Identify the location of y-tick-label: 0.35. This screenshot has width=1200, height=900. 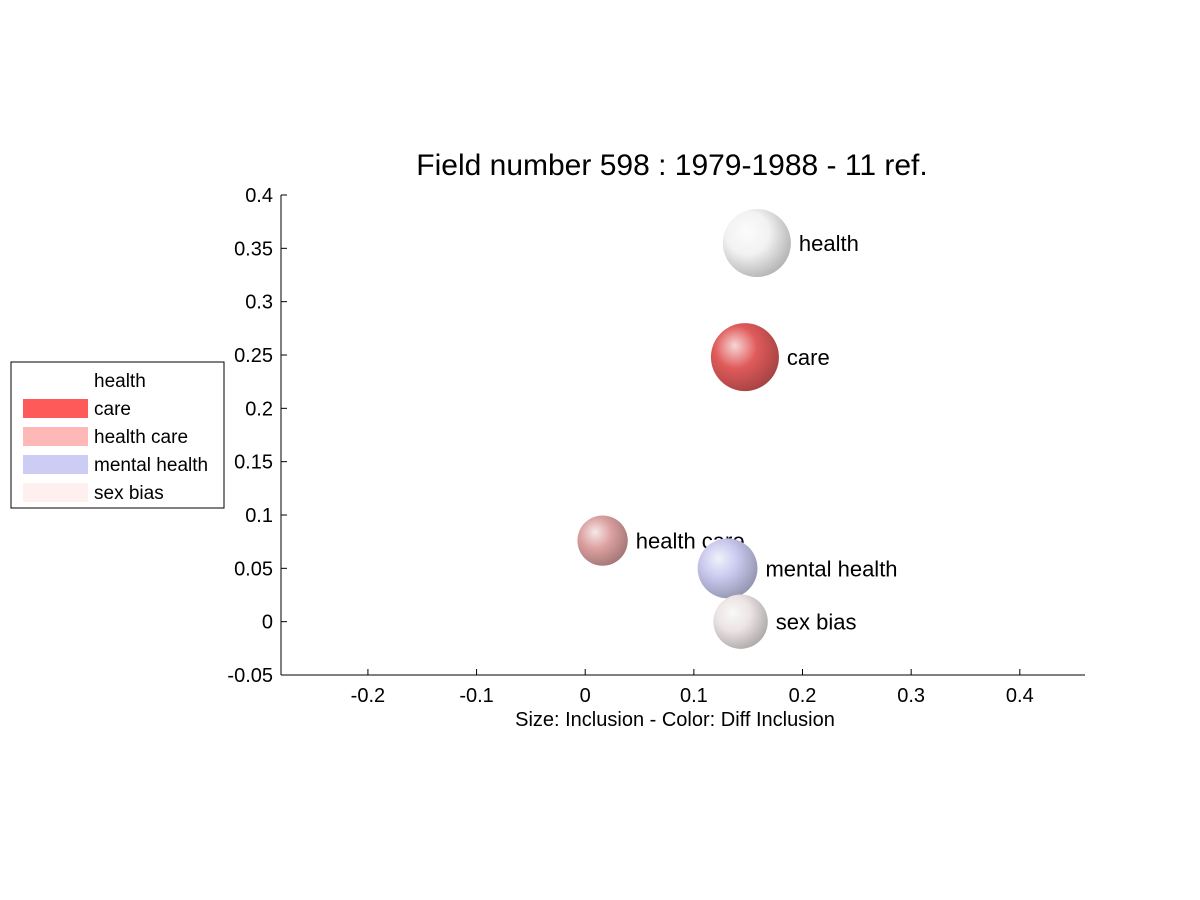
(253, 249).